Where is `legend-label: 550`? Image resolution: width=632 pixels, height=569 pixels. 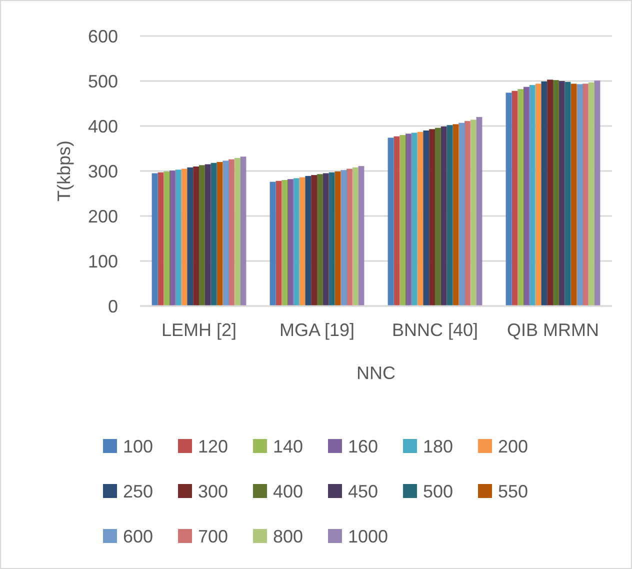 legend-label: 550 is located at coordinates (513, 491).